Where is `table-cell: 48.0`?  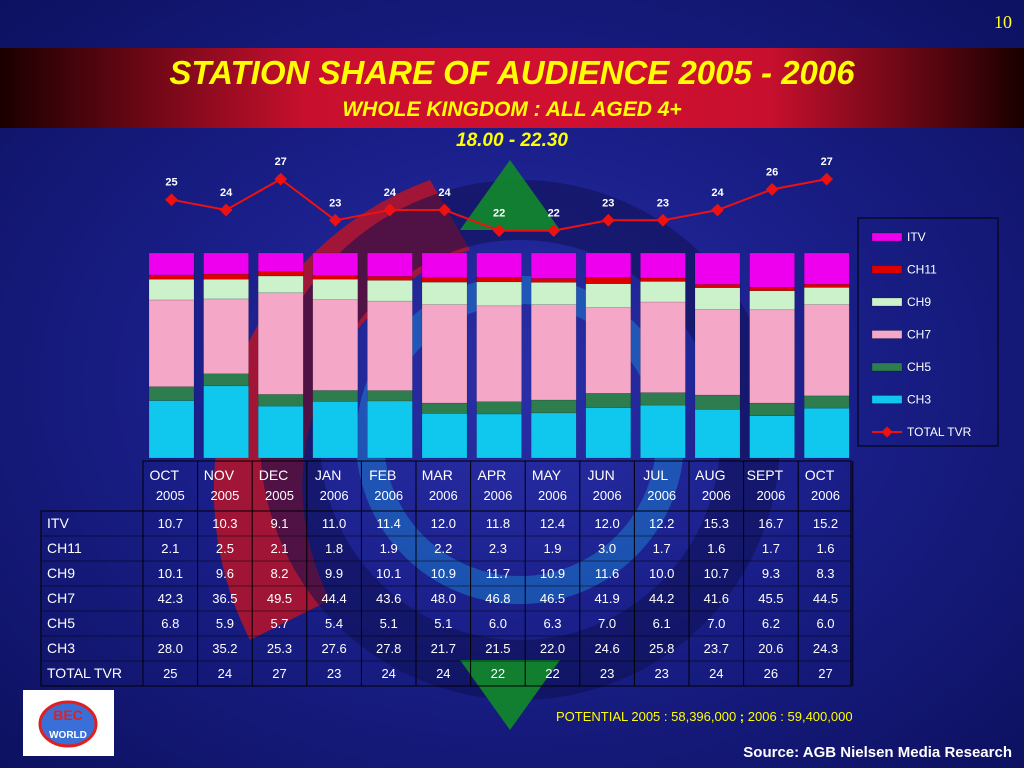
table-cell: 48.0 is located at coordinates (443, 598).